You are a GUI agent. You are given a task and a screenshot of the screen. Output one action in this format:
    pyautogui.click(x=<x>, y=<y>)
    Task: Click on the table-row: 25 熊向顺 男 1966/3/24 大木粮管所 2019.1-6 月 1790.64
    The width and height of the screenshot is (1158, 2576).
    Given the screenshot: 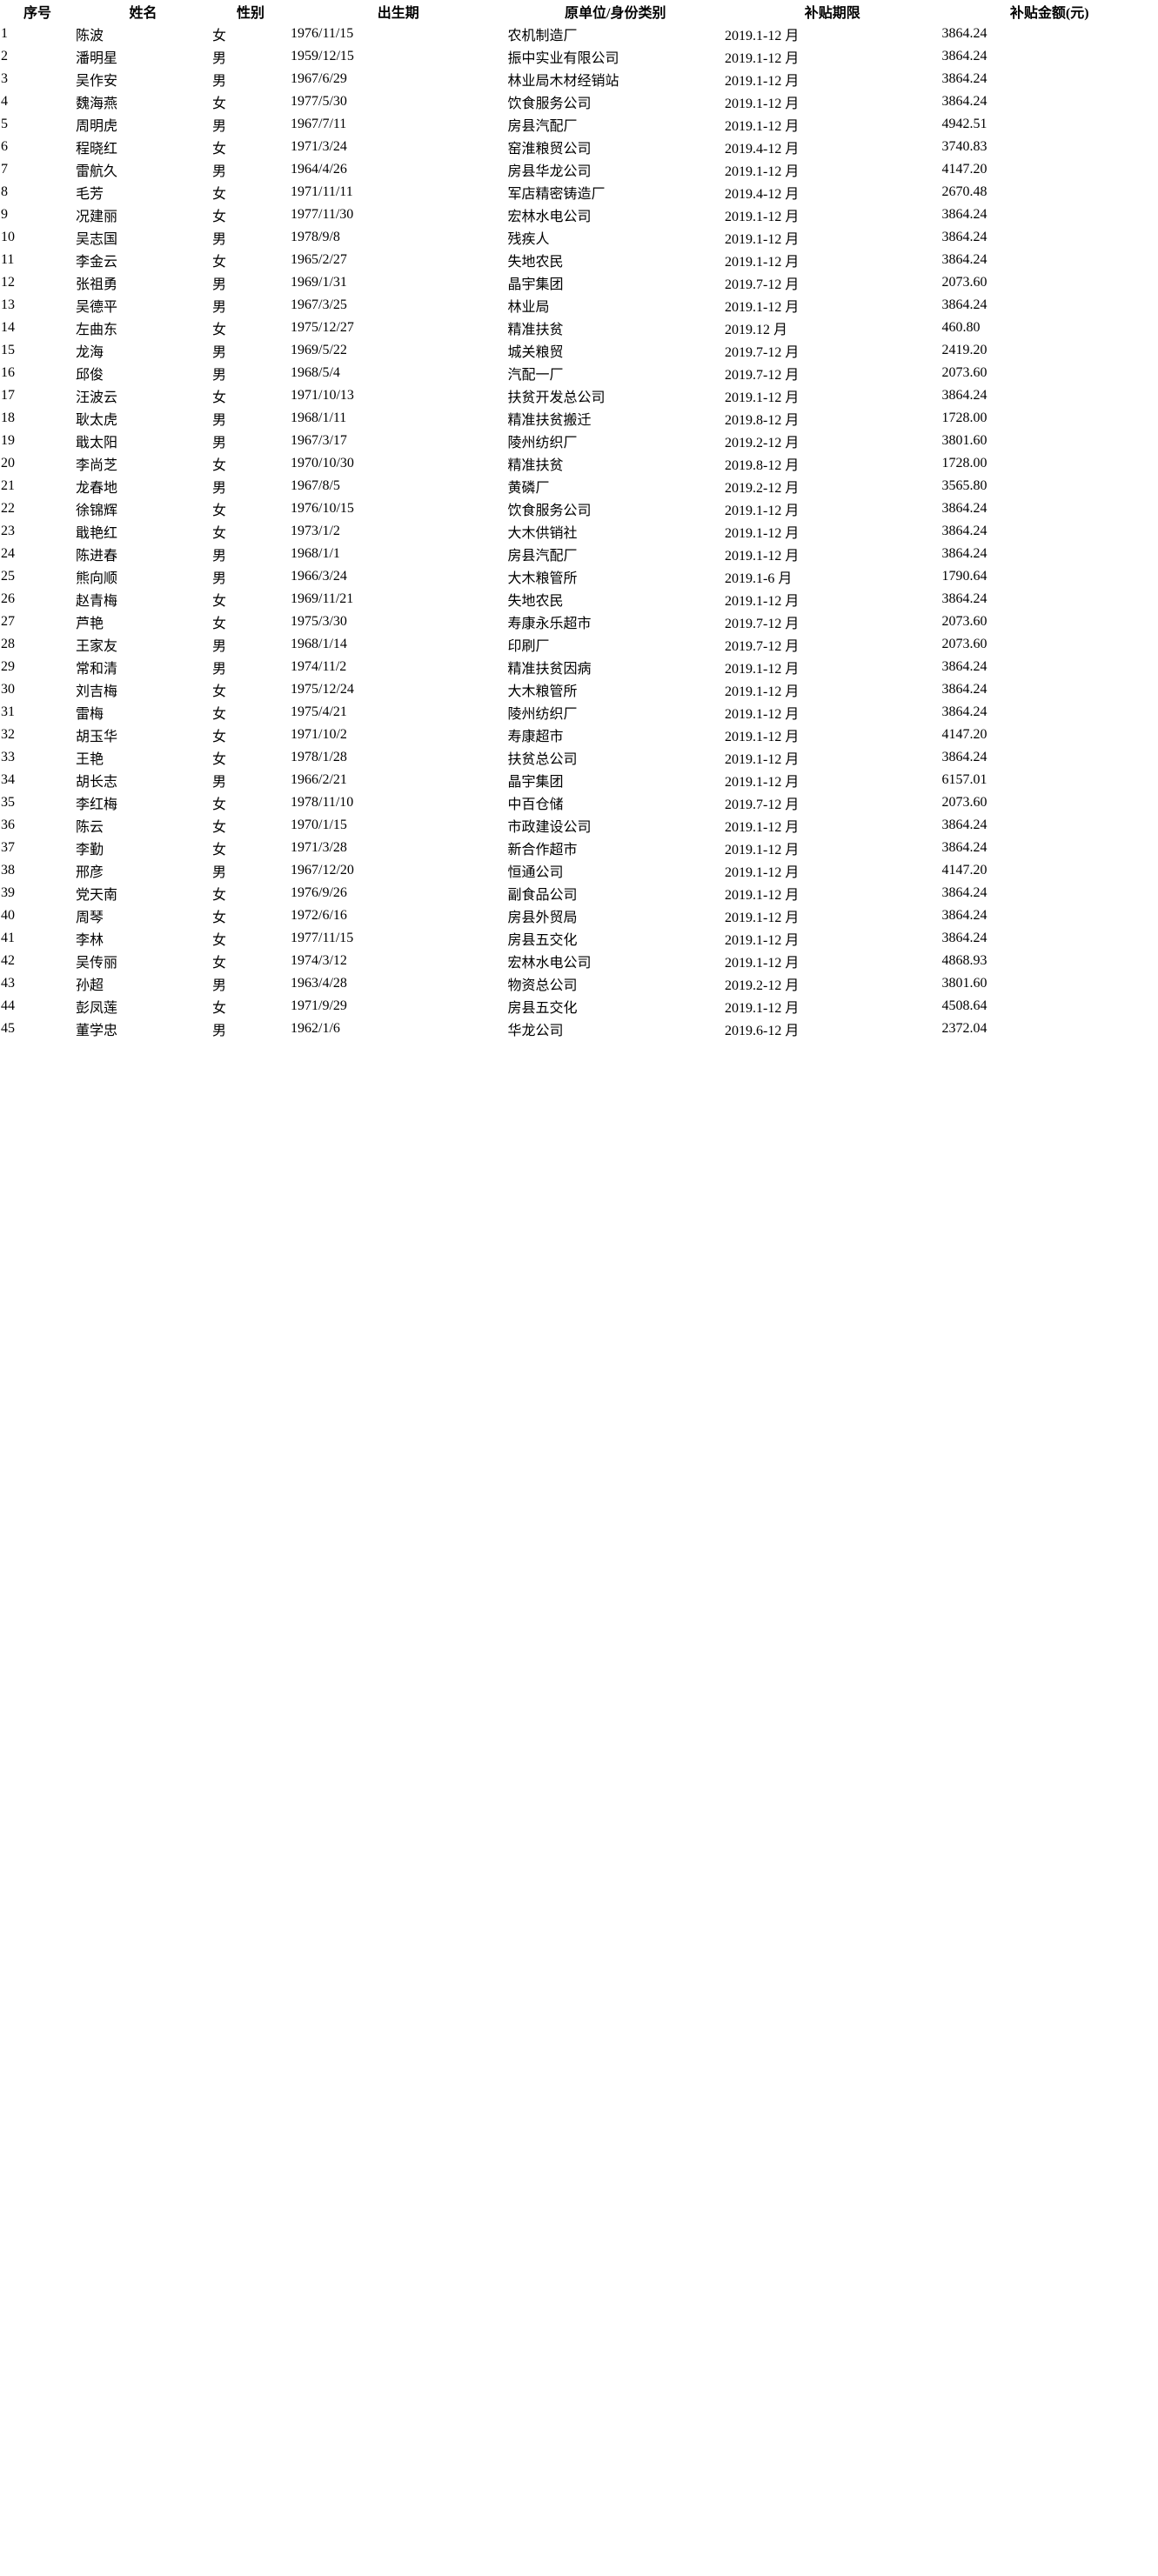 What is the action you would take?
    pyautogui.click(x=579, y=576)
    